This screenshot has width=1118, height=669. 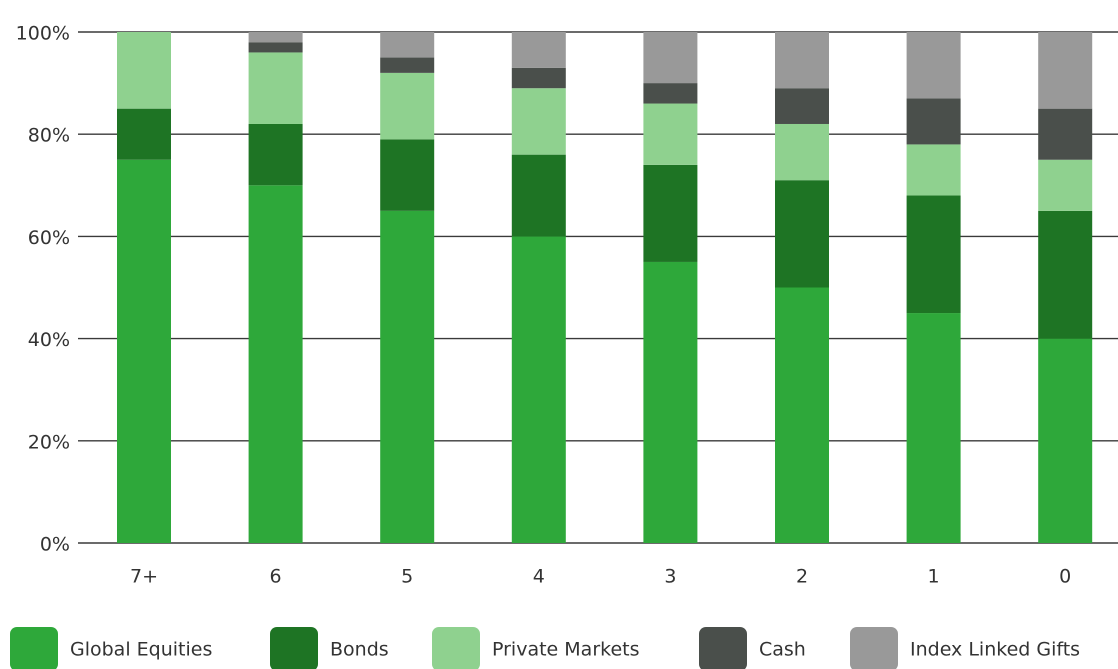 I want to click on legend-label-bonds: Bonds, so click(x=359, y=650).